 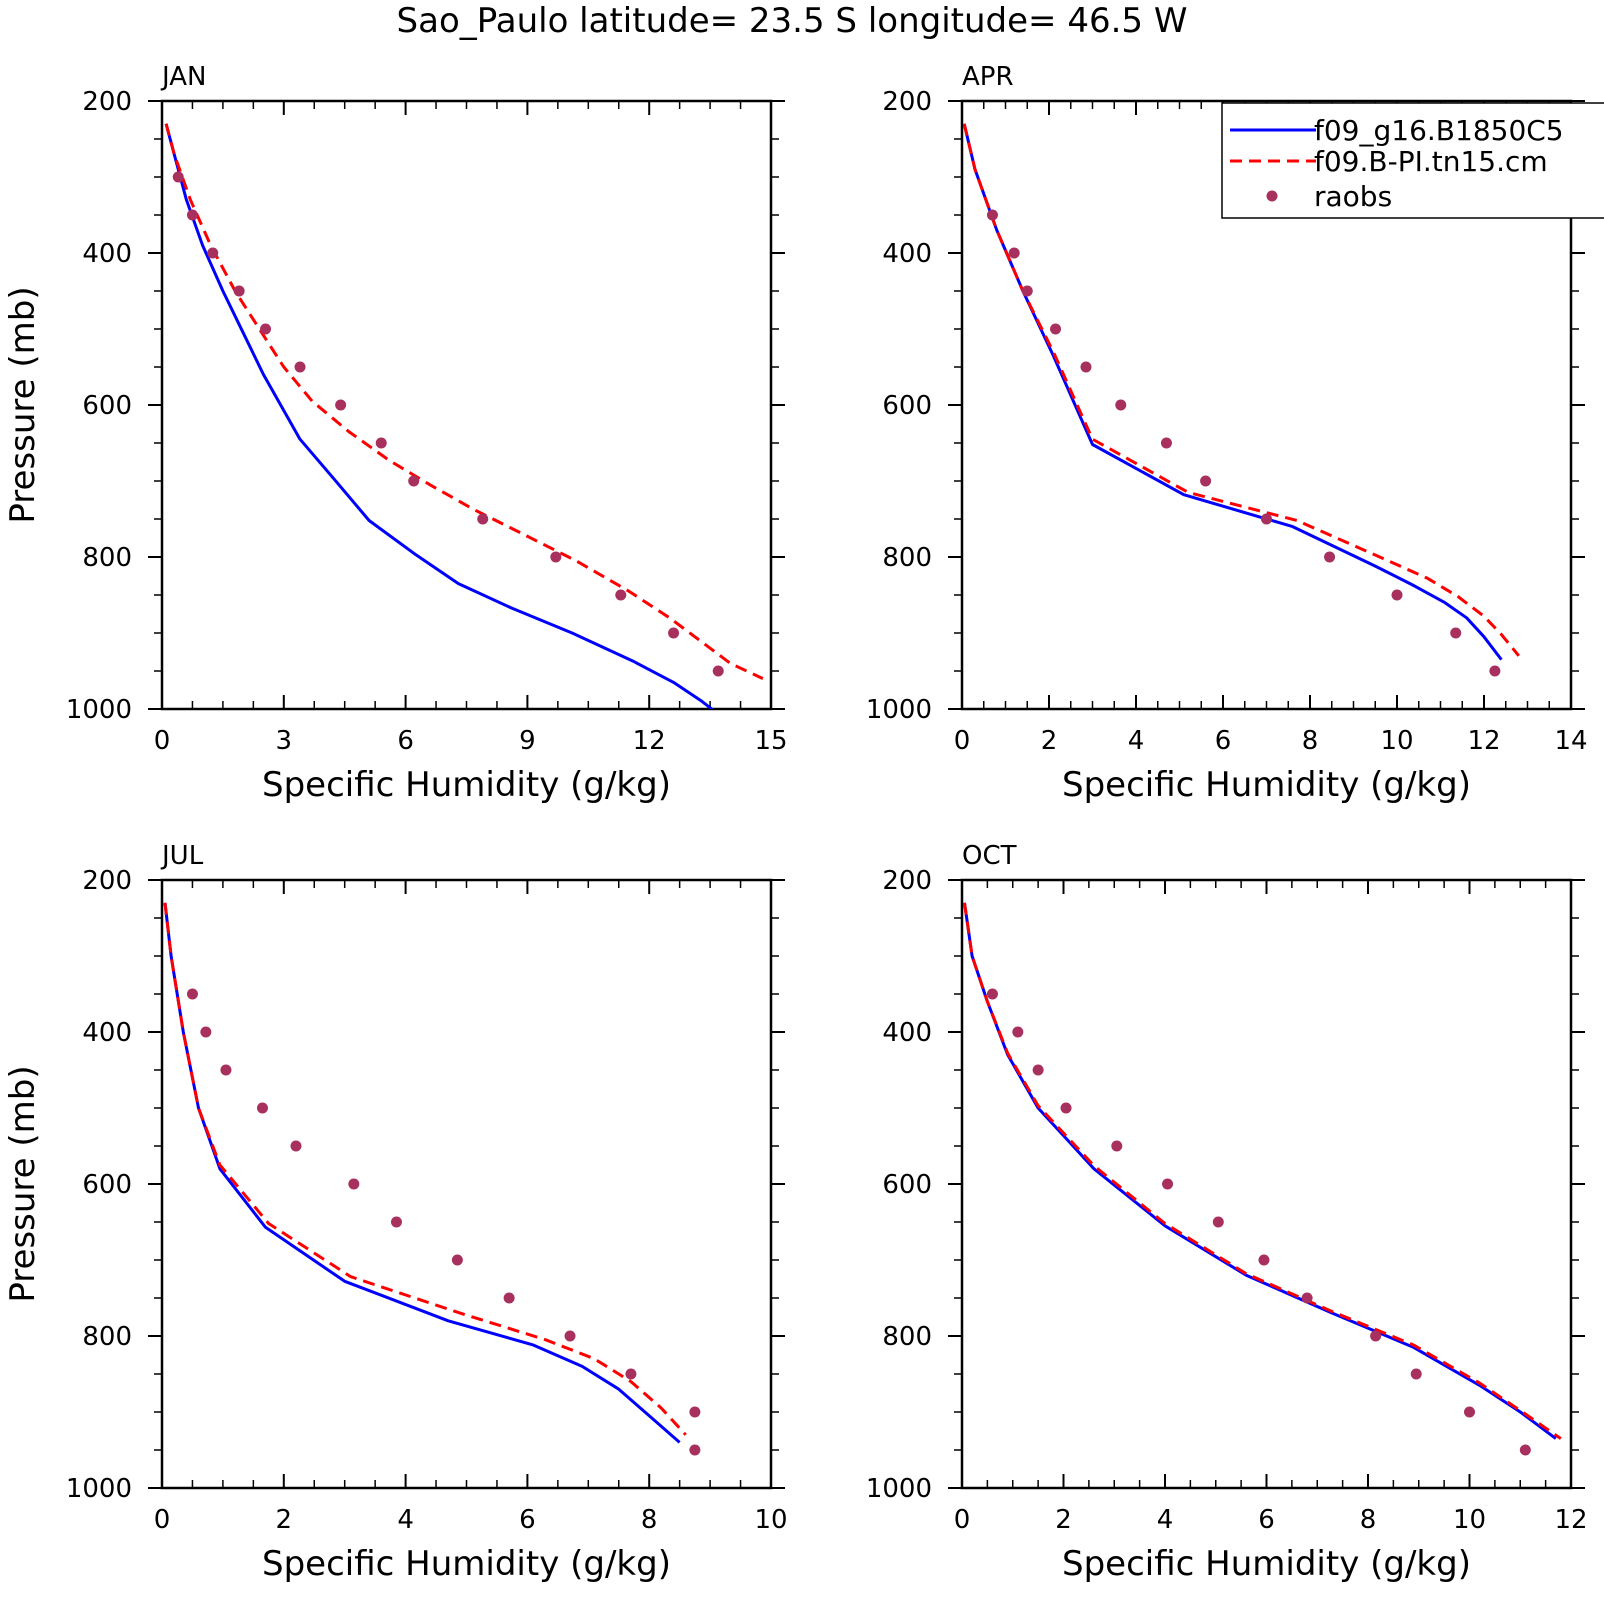 What do you see at coordinates (1353, 196) in the screenshot?
I see `legend-label: raobs` at bounding box center [1353, 196].